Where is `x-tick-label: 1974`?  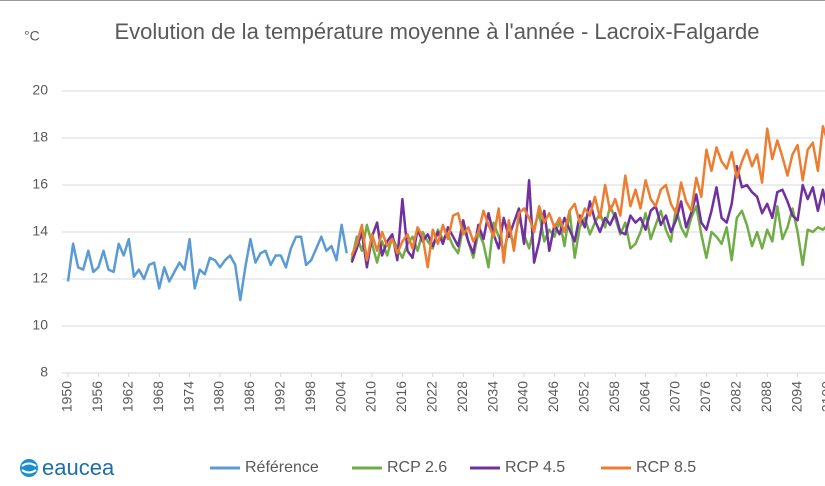
x-tick-label: 1974 is located at coordinates (188, 396).